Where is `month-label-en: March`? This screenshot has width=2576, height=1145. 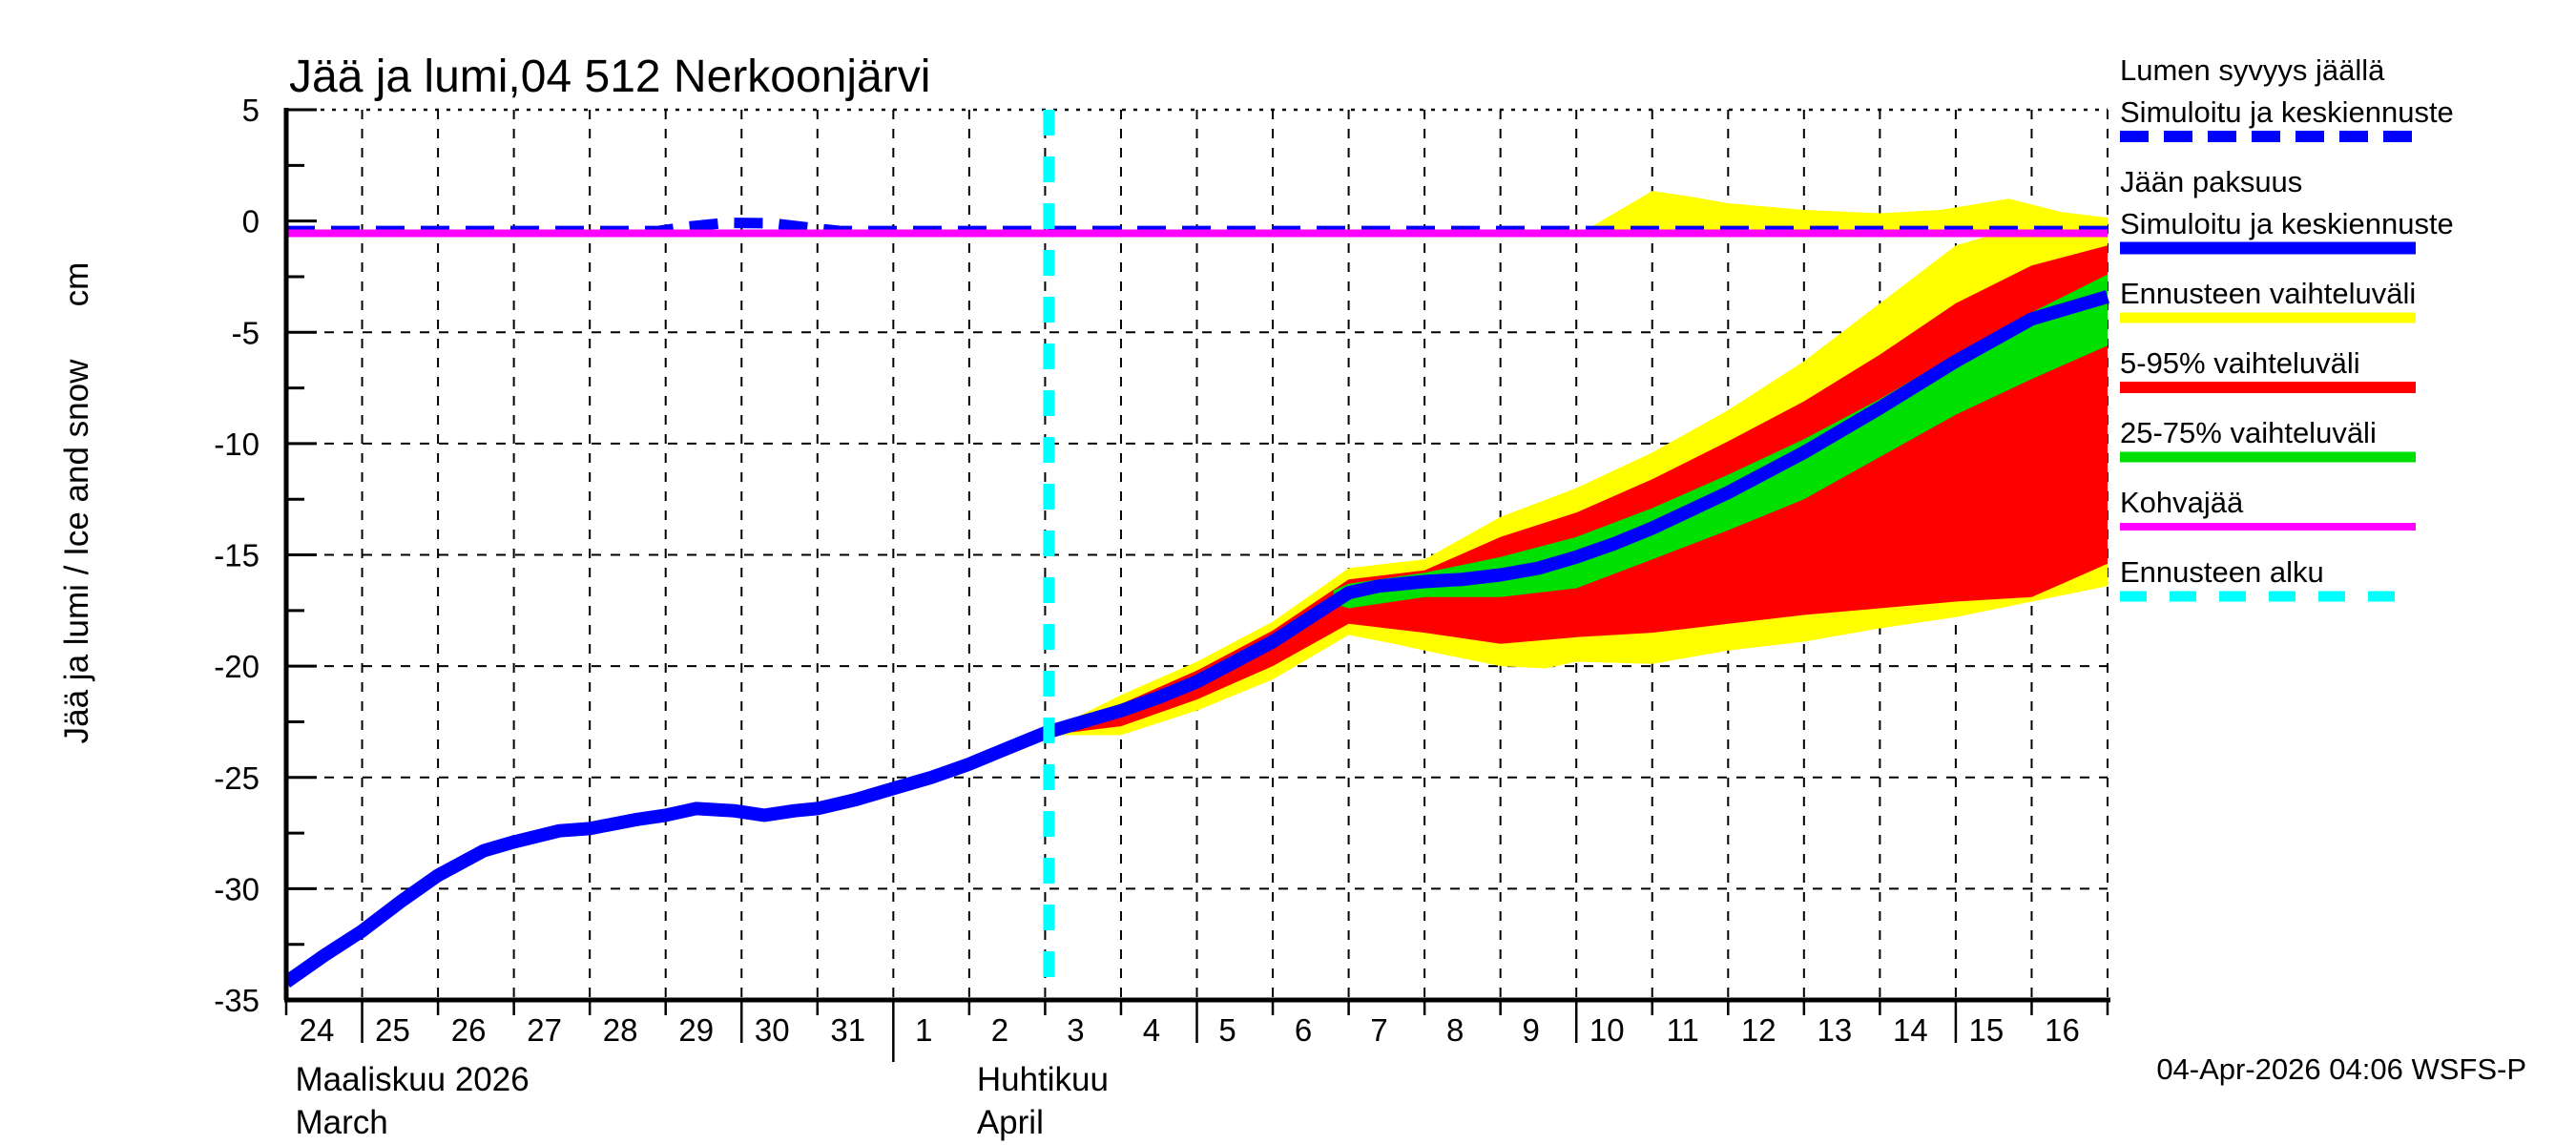 month-label-en: March is located at coordinates (342, 1122).